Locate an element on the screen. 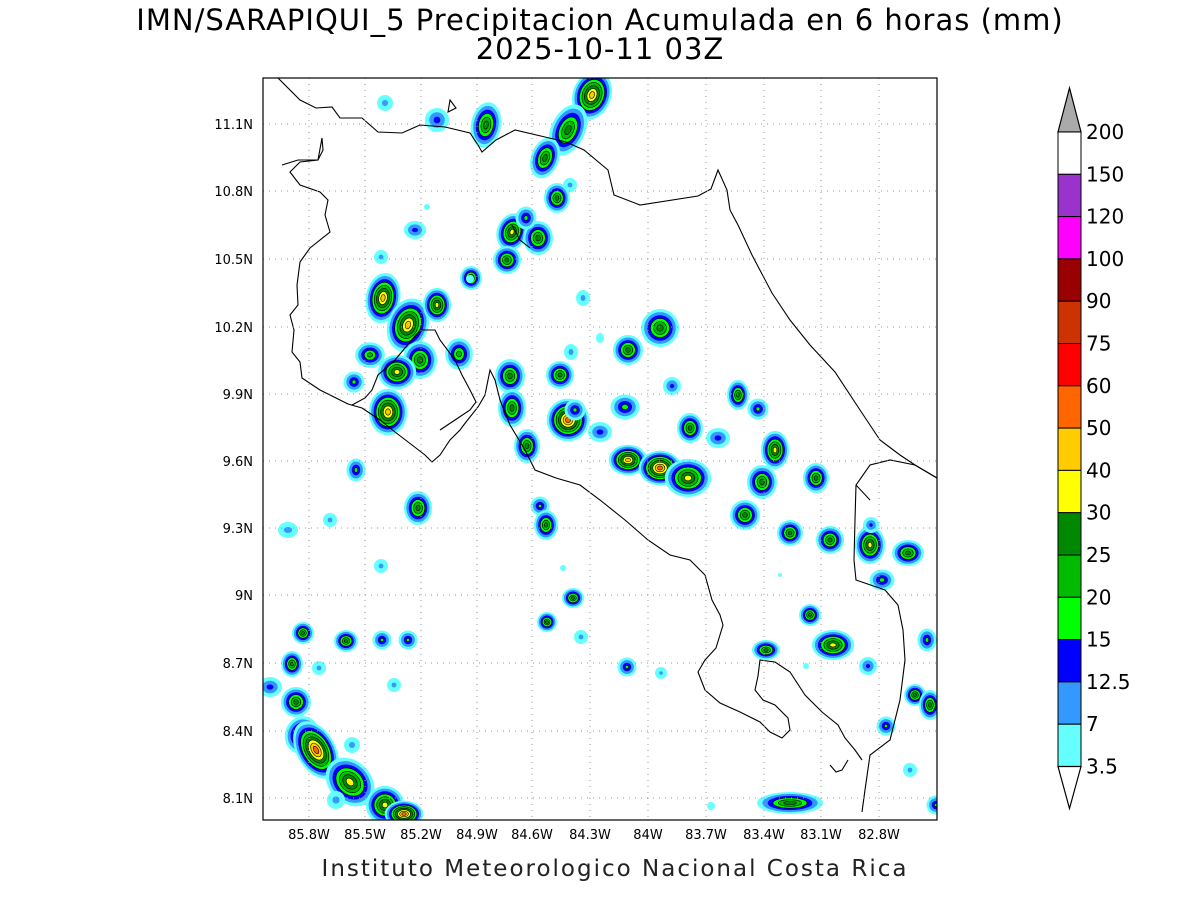 This screenshot has height=900, width=1200. latitude-tick-label: 10.2N is located at coordinates (233, 328).